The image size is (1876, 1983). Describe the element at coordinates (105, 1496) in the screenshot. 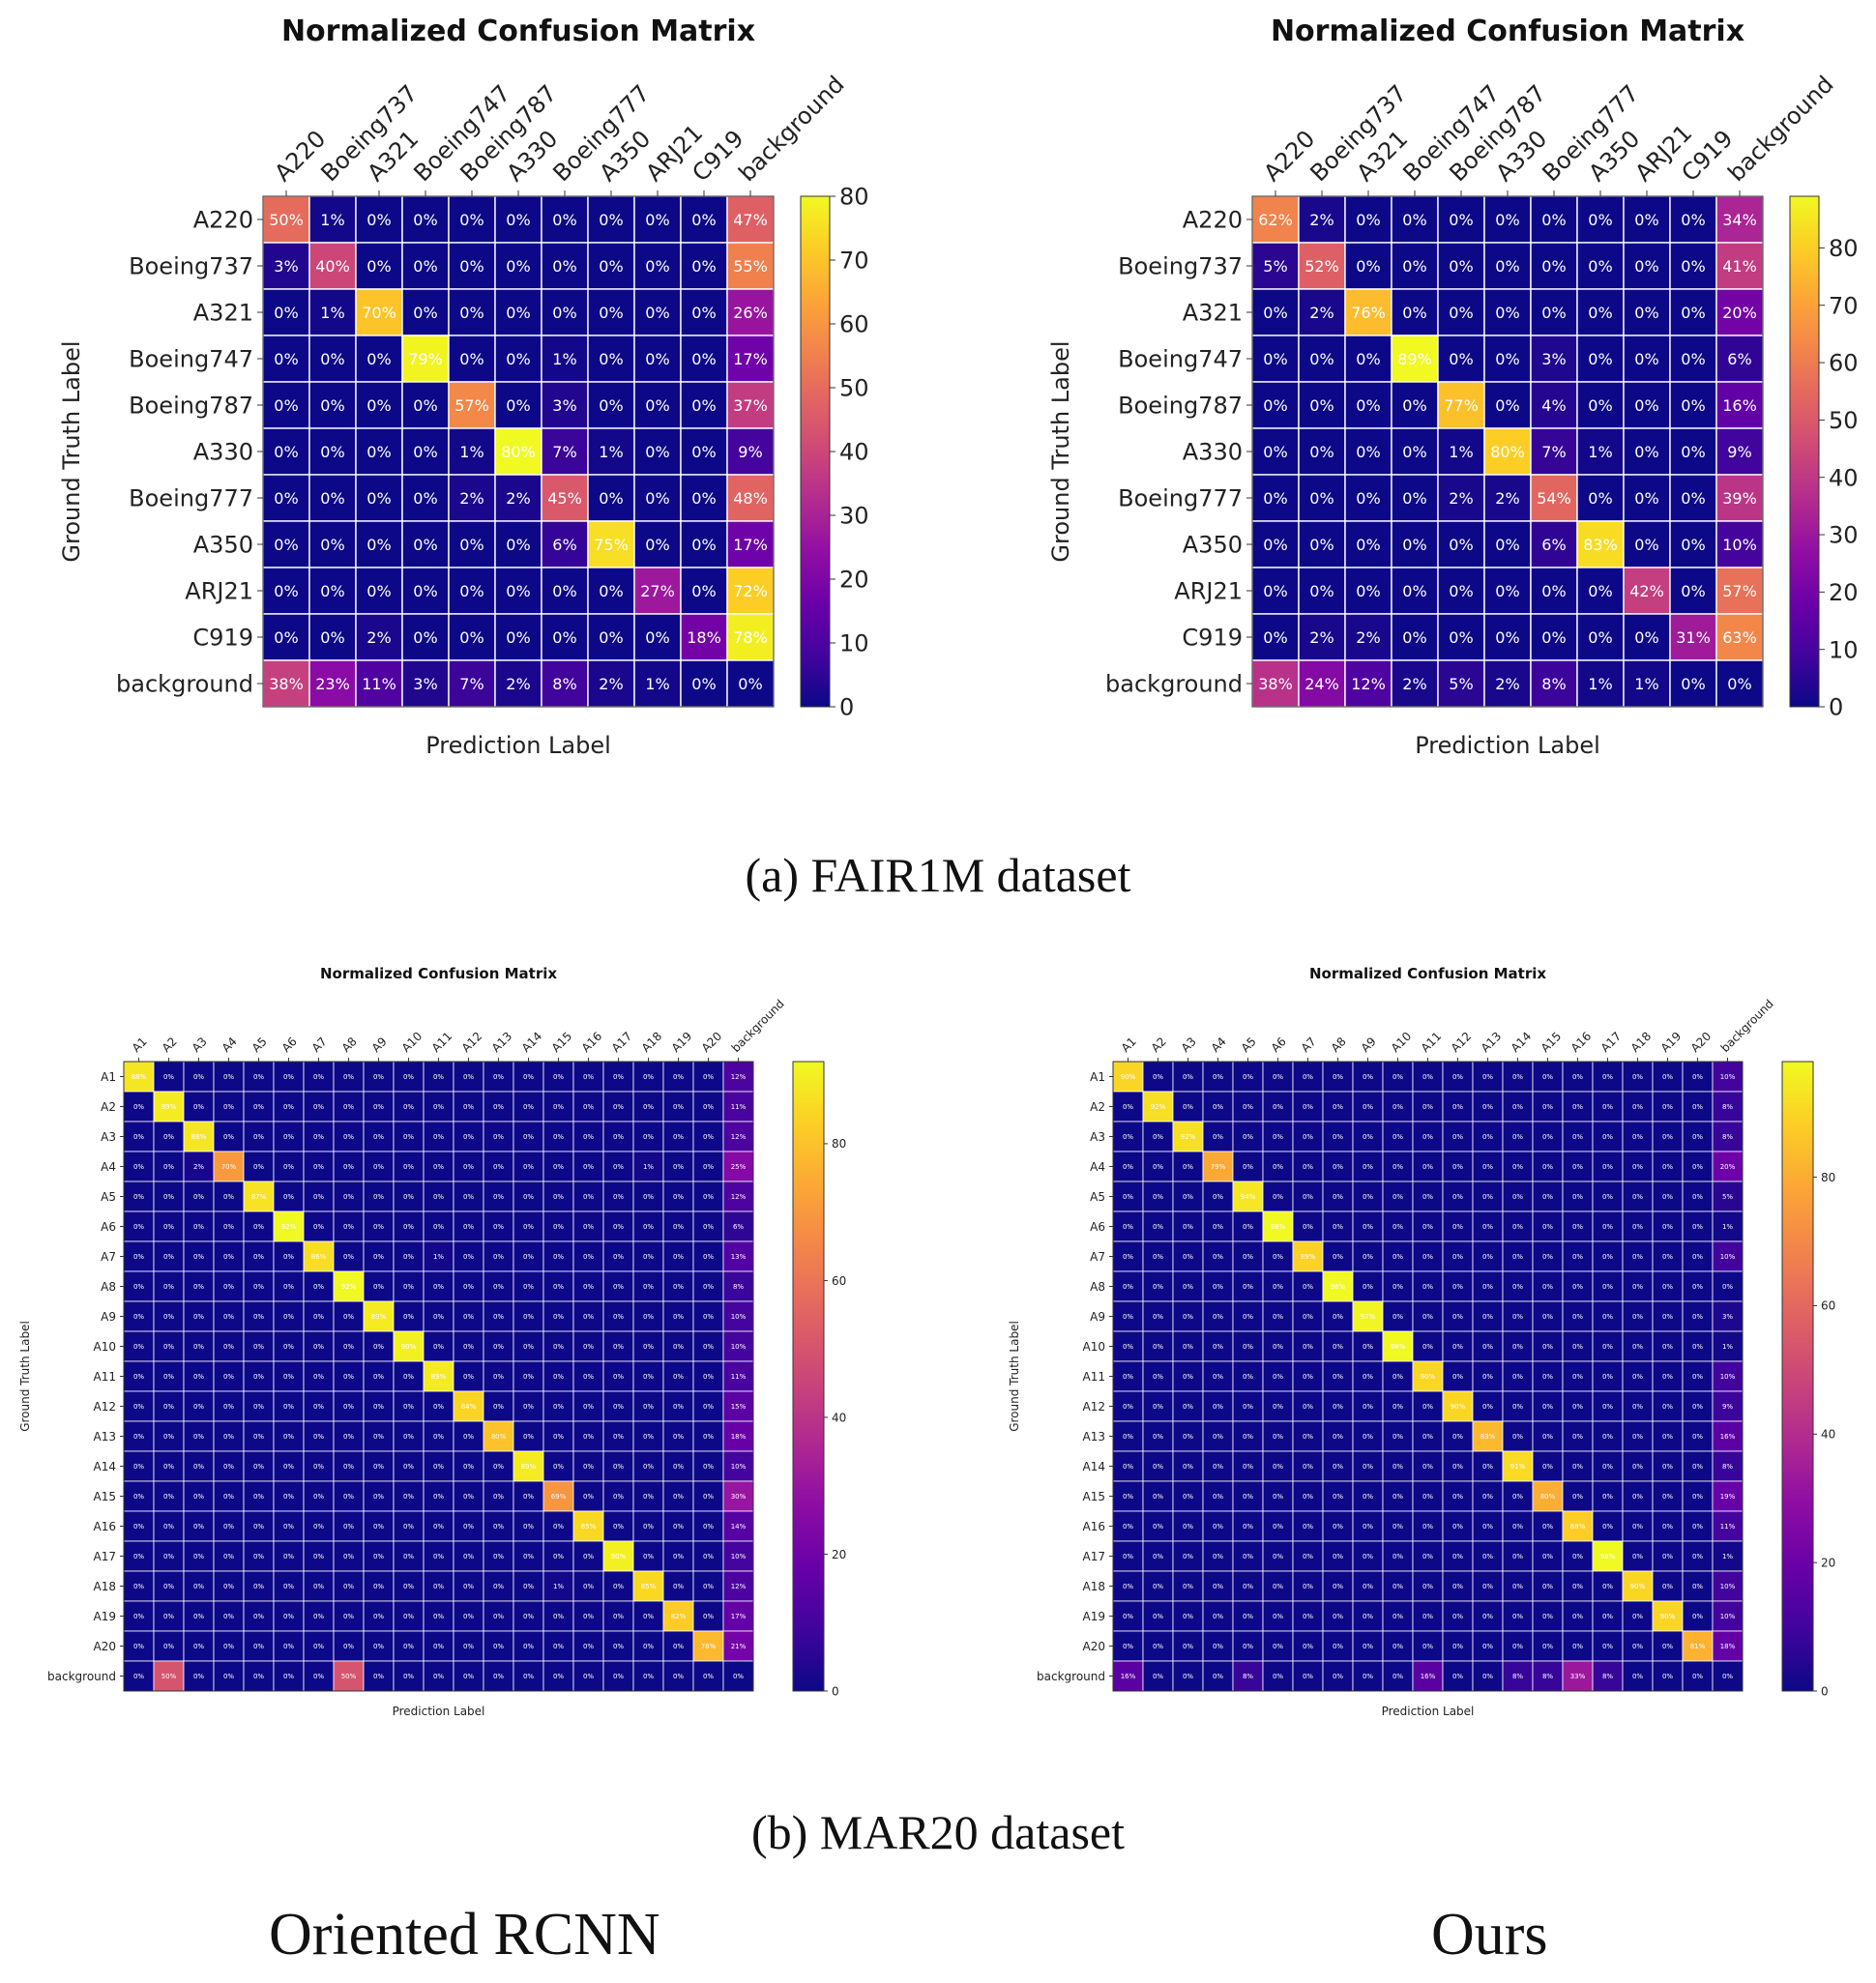

I see `y-tick-label-a15: A15` at that location.